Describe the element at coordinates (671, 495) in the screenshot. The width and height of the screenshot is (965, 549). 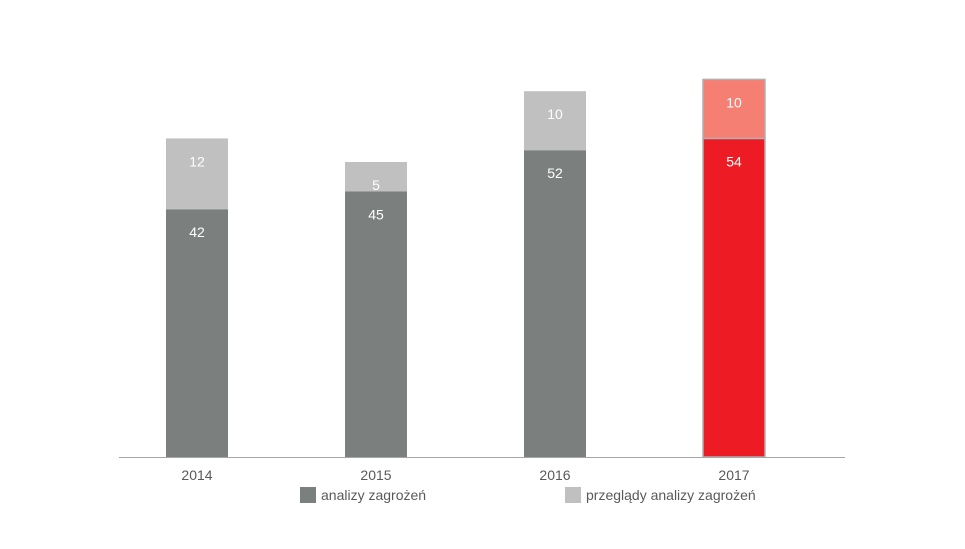
I see `legend-label-przeglady: przeglądy analizy zagrożeń` at that location.